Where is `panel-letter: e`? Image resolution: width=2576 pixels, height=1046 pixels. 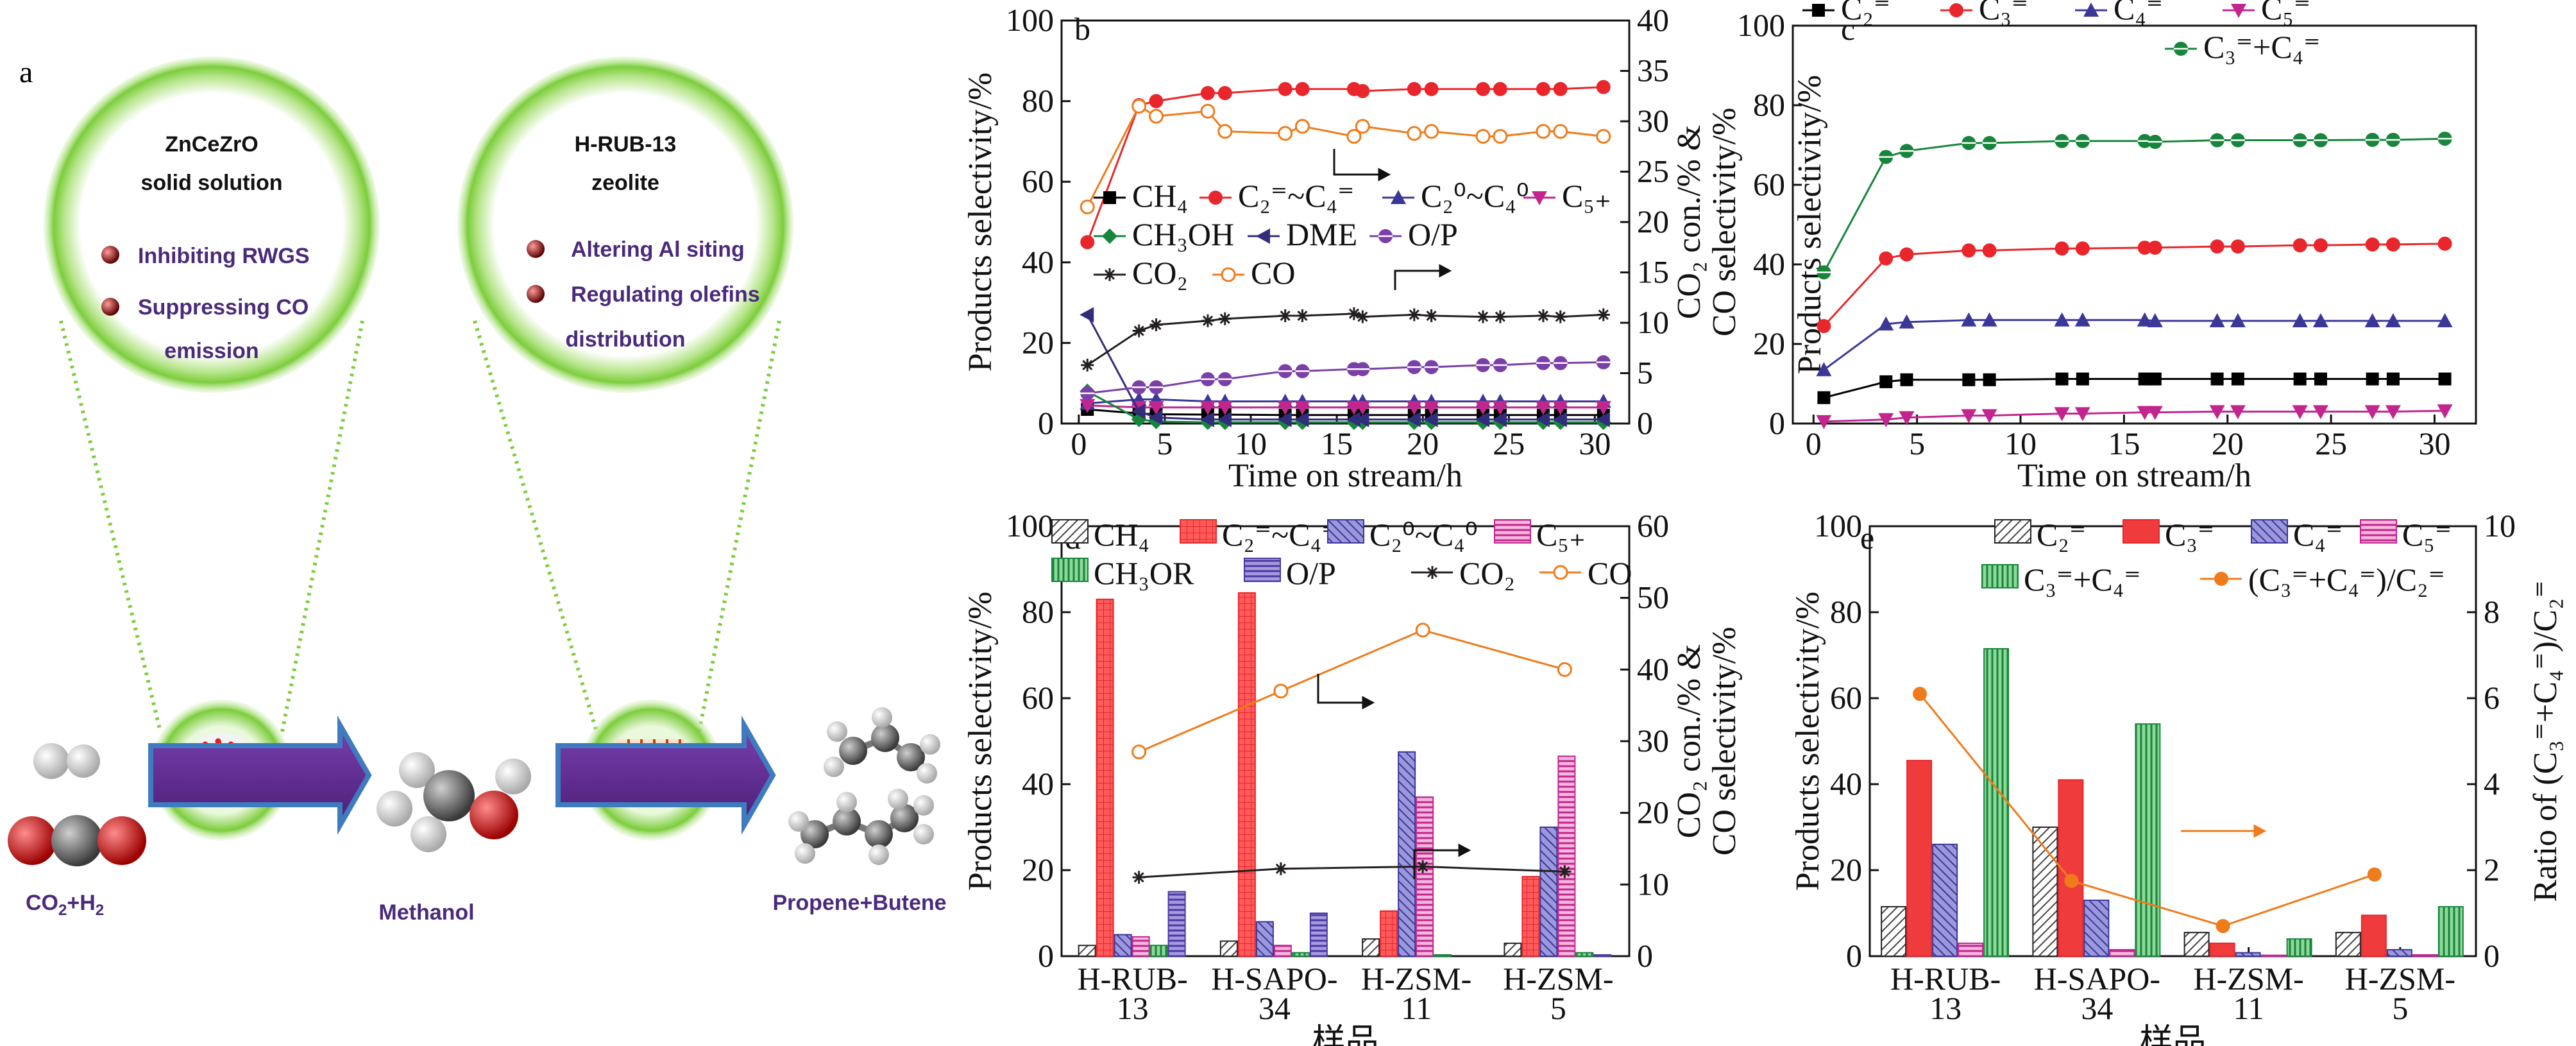 panel-letter: e is located at coordinates (1867, 538).